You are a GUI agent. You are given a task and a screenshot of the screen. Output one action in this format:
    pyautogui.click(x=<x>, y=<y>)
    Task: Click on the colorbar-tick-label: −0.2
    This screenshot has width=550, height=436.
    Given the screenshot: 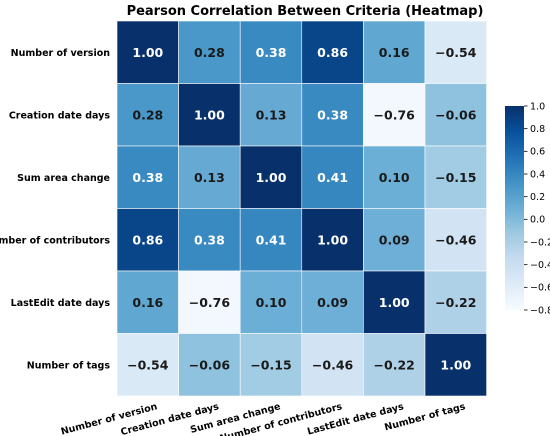 What is the action you would take?
    pyautogui.click(x=540, y=242)
    